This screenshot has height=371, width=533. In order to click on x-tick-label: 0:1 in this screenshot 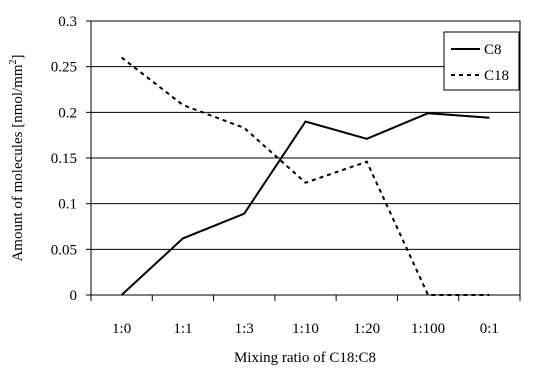, I will do `click(489, 329)`.